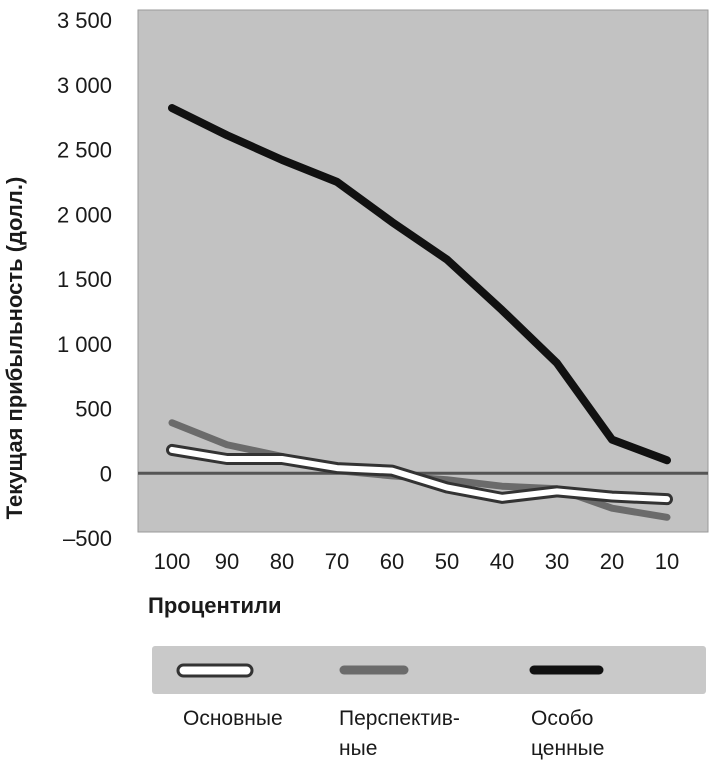  What do you see at coordinates (567, 734) in the screenshot?
I see `legend-label-osobo-tsennye: Особо ценные` at bounding box center [567, 734].